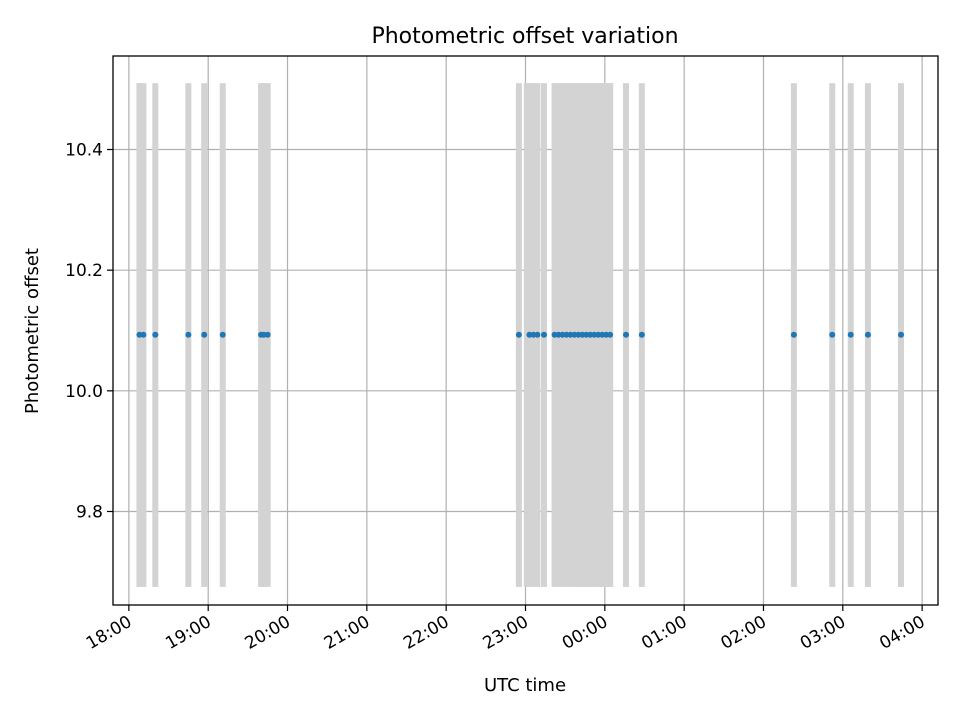 The width and height of the screenshot is (960, 720). I want to click on y-tick-label: 9.8, so click(89, 512).